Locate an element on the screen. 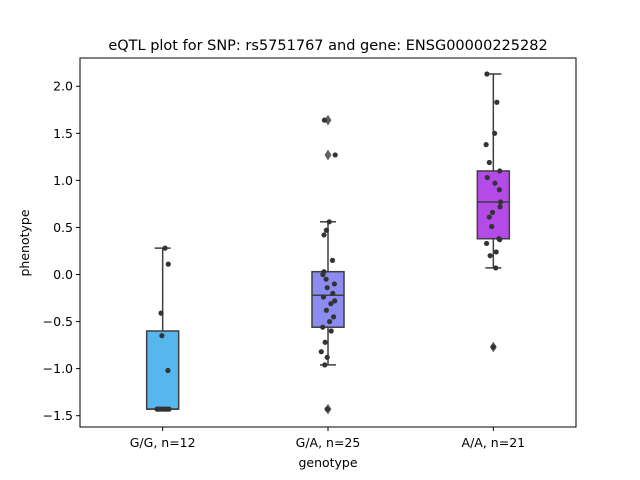 The image size is (640, 480). x-tick-label: G/G, n=12 is located at coordinates (163, 442).